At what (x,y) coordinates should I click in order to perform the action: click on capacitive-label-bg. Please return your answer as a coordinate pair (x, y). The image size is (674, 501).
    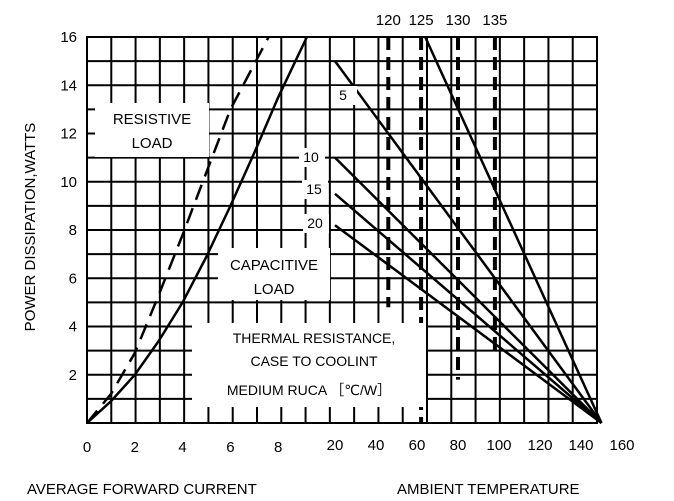
    Looking at the image, I should click on (274, 274).